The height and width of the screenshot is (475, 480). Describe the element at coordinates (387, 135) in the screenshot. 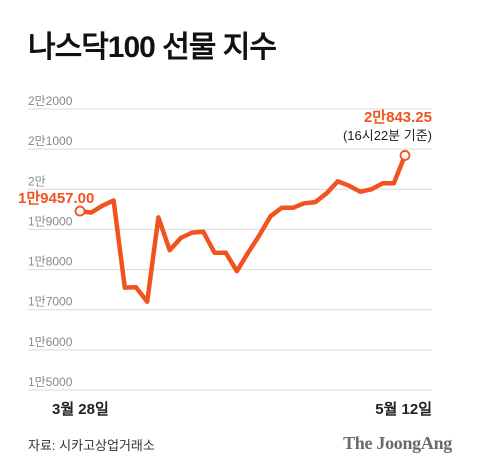

I see `end-time-note: (16시22분 기준)` at that location.